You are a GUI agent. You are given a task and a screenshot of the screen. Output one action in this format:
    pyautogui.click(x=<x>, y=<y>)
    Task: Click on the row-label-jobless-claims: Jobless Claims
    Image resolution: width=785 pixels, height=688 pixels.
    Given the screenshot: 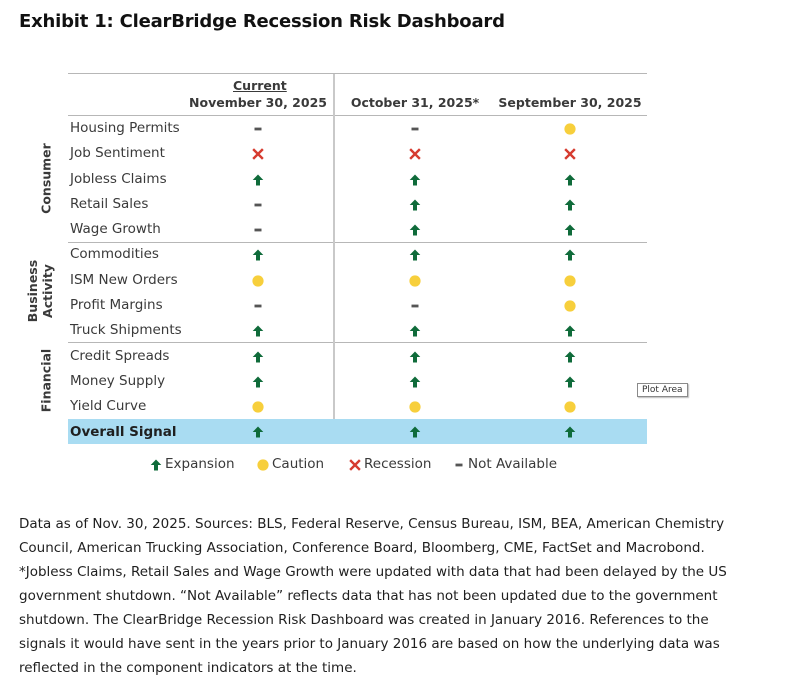 What is the action you would take?
    pyautogui.click(x=118, y=179)
    